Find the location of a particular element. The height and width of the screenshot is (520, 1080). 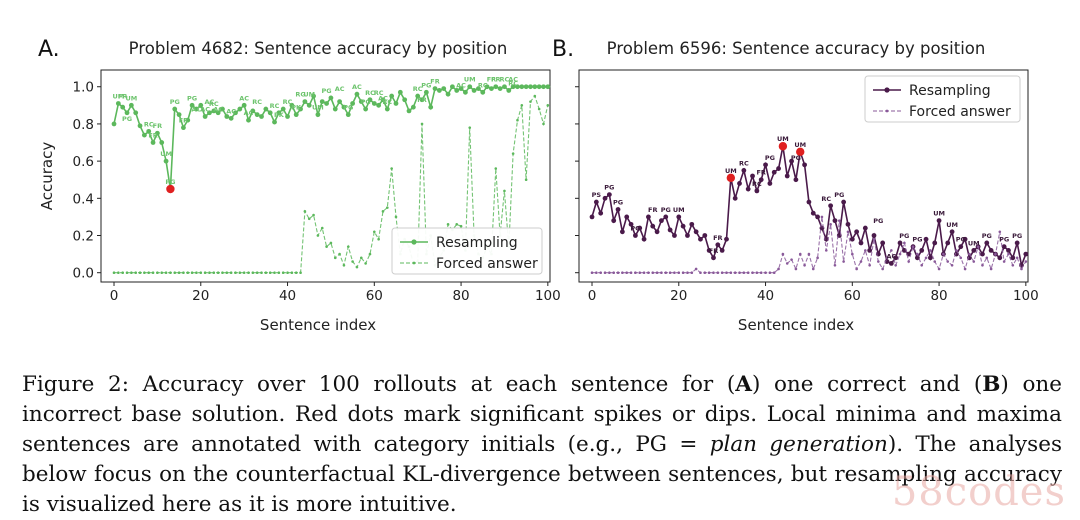

panel-b-xtick-label: 80 is located at coordinates (938, 296).